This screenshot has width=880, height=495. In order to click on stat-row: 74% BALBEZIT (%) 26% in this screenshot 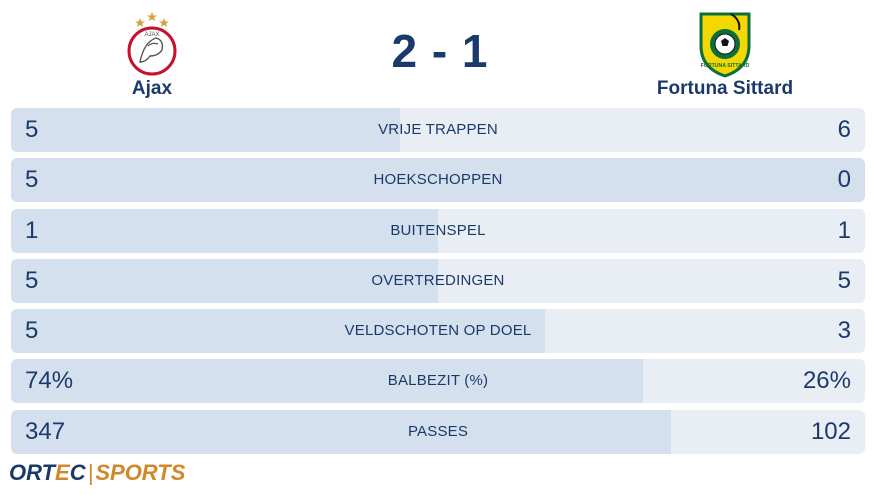, I will do `click(438, 381)`.